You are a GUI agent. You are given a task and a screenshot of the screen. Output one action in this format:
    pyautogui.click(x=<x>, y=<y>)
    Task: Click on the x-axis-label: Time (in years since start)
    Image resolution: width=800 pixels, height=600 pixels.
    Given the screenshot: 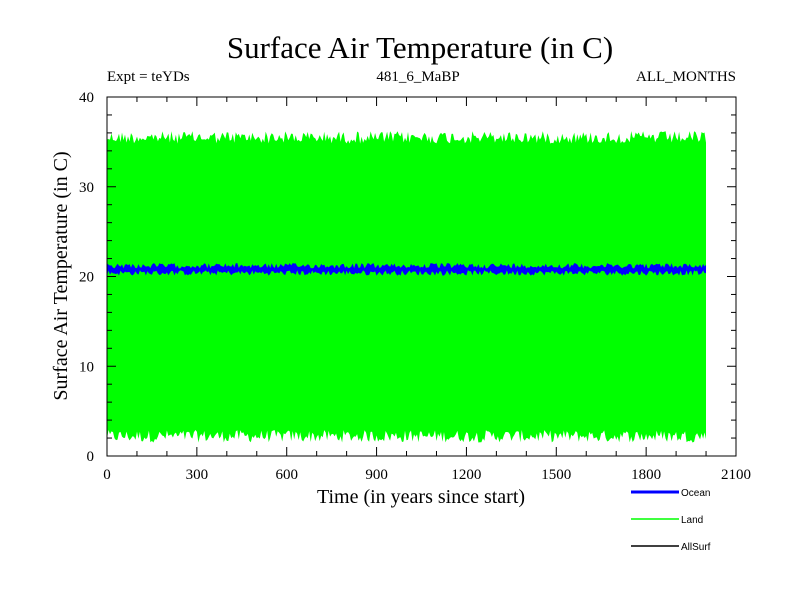 What is the action you would take?
    pyautogui.click(x=421, y=497)
    